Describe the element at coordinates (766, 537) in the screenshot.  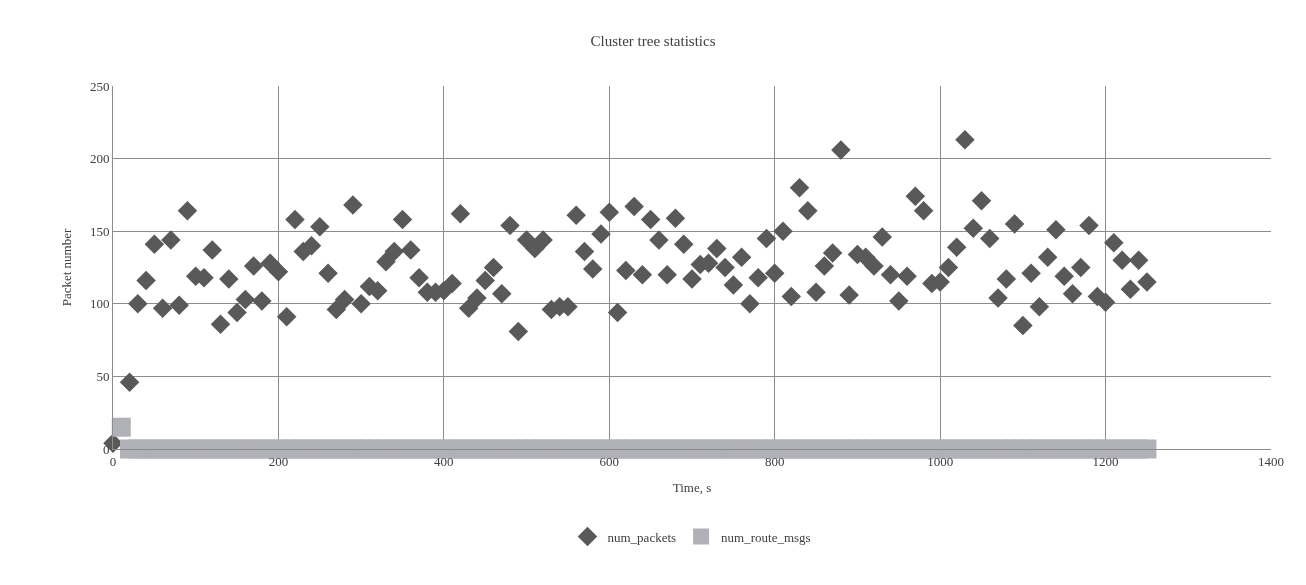
I see `legend-label: num_route_msgs` at that location.